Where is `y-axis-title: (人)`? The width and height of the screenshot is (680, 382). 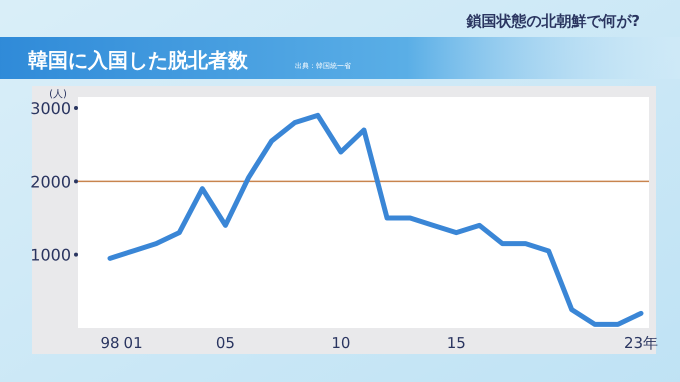
y-axis-title: (人) is located at coordinates (58, 94).